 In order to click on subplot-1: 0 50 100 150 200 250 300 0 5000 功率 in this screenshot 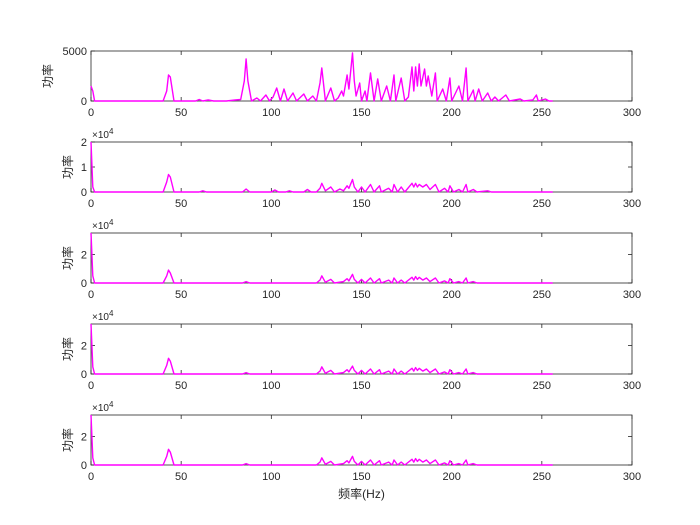, I will do `click(340, 82)`.